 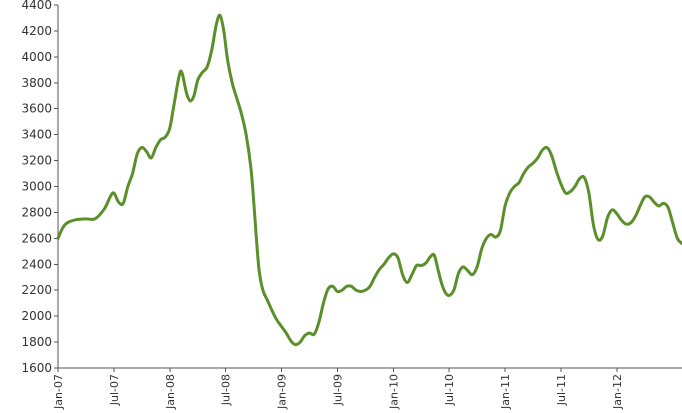 What do you see at coordinates (36, 368) in the screenshot?
I see `y-tick-label: 1600` at bounding box center [36, 368].